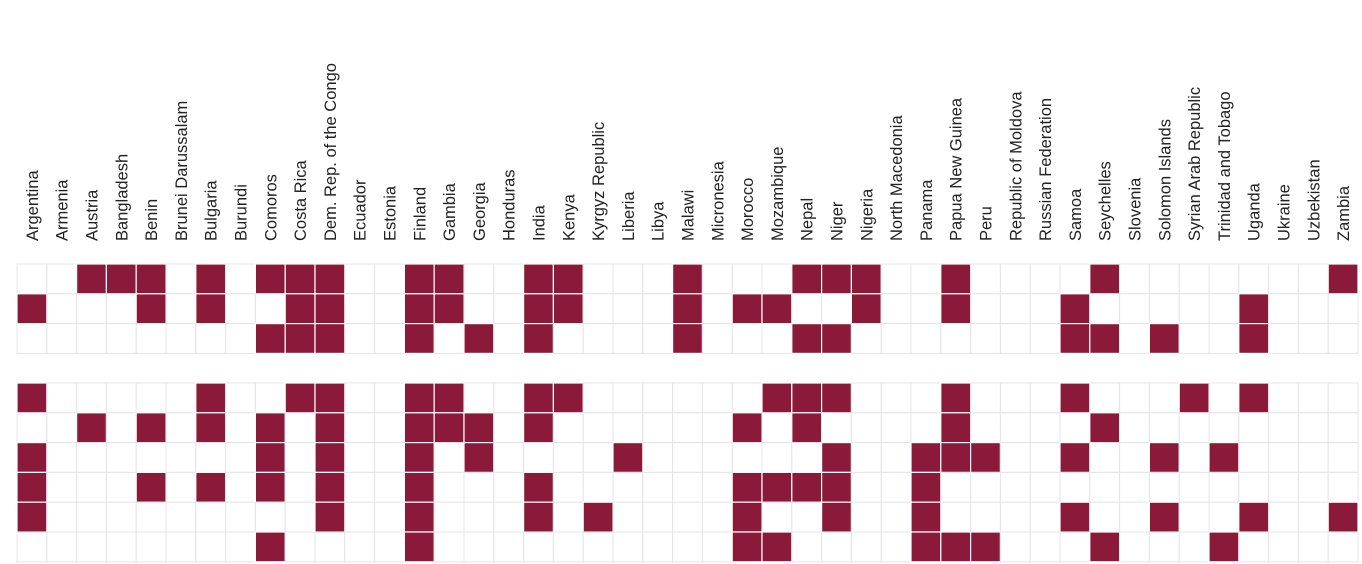 This screenshot has height=564, width=1362. I want to click on column-label: Brunei Darussalam, so click(182, 171).